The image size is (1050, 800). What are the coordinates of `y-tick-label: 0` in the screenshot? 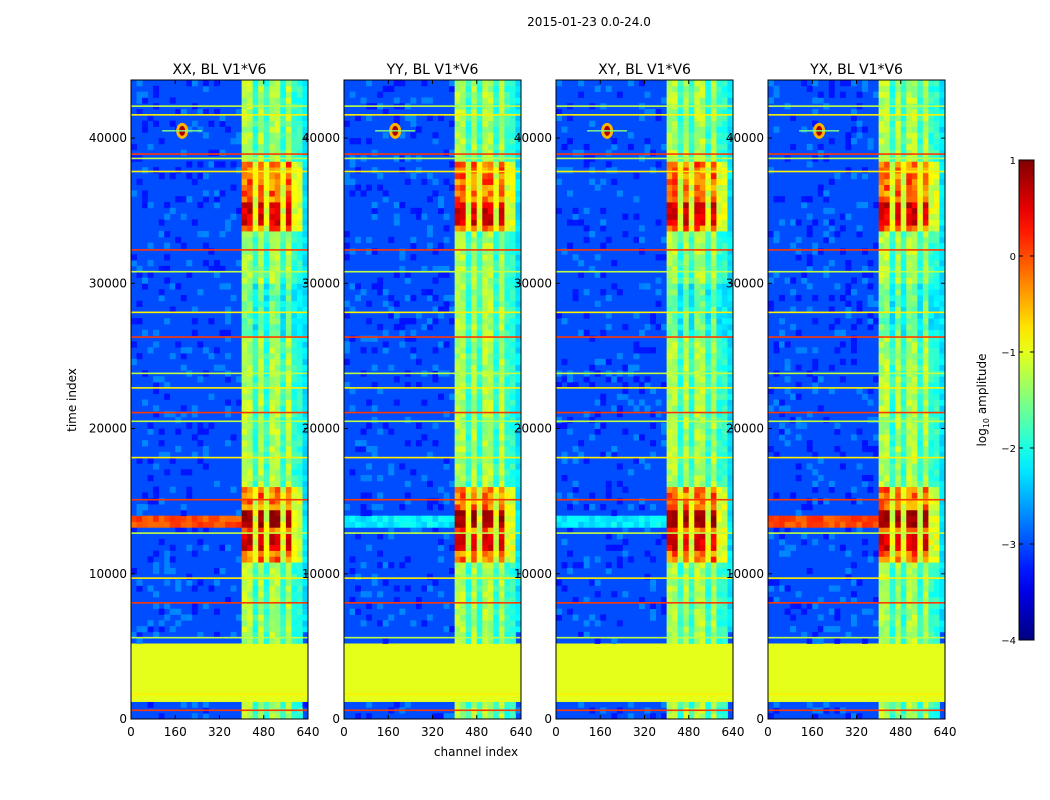 It's located at (336, 719).